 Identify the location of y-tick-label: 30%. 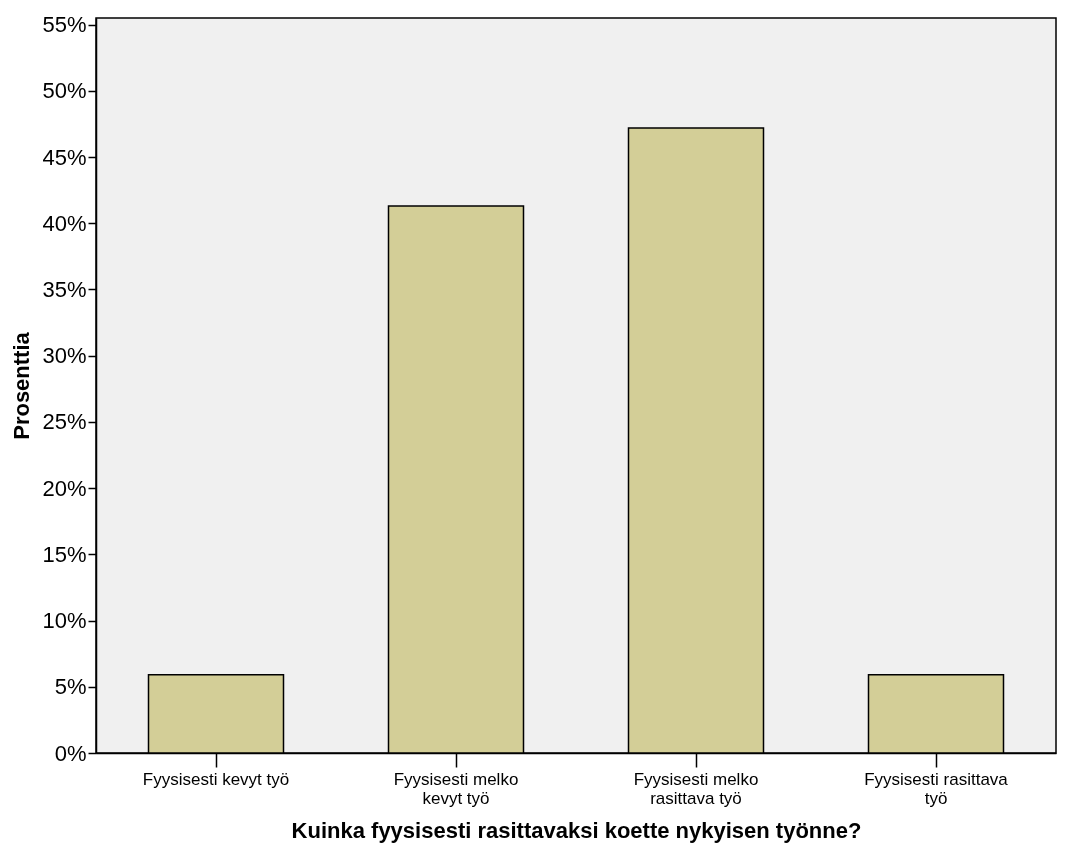
(64, 356).